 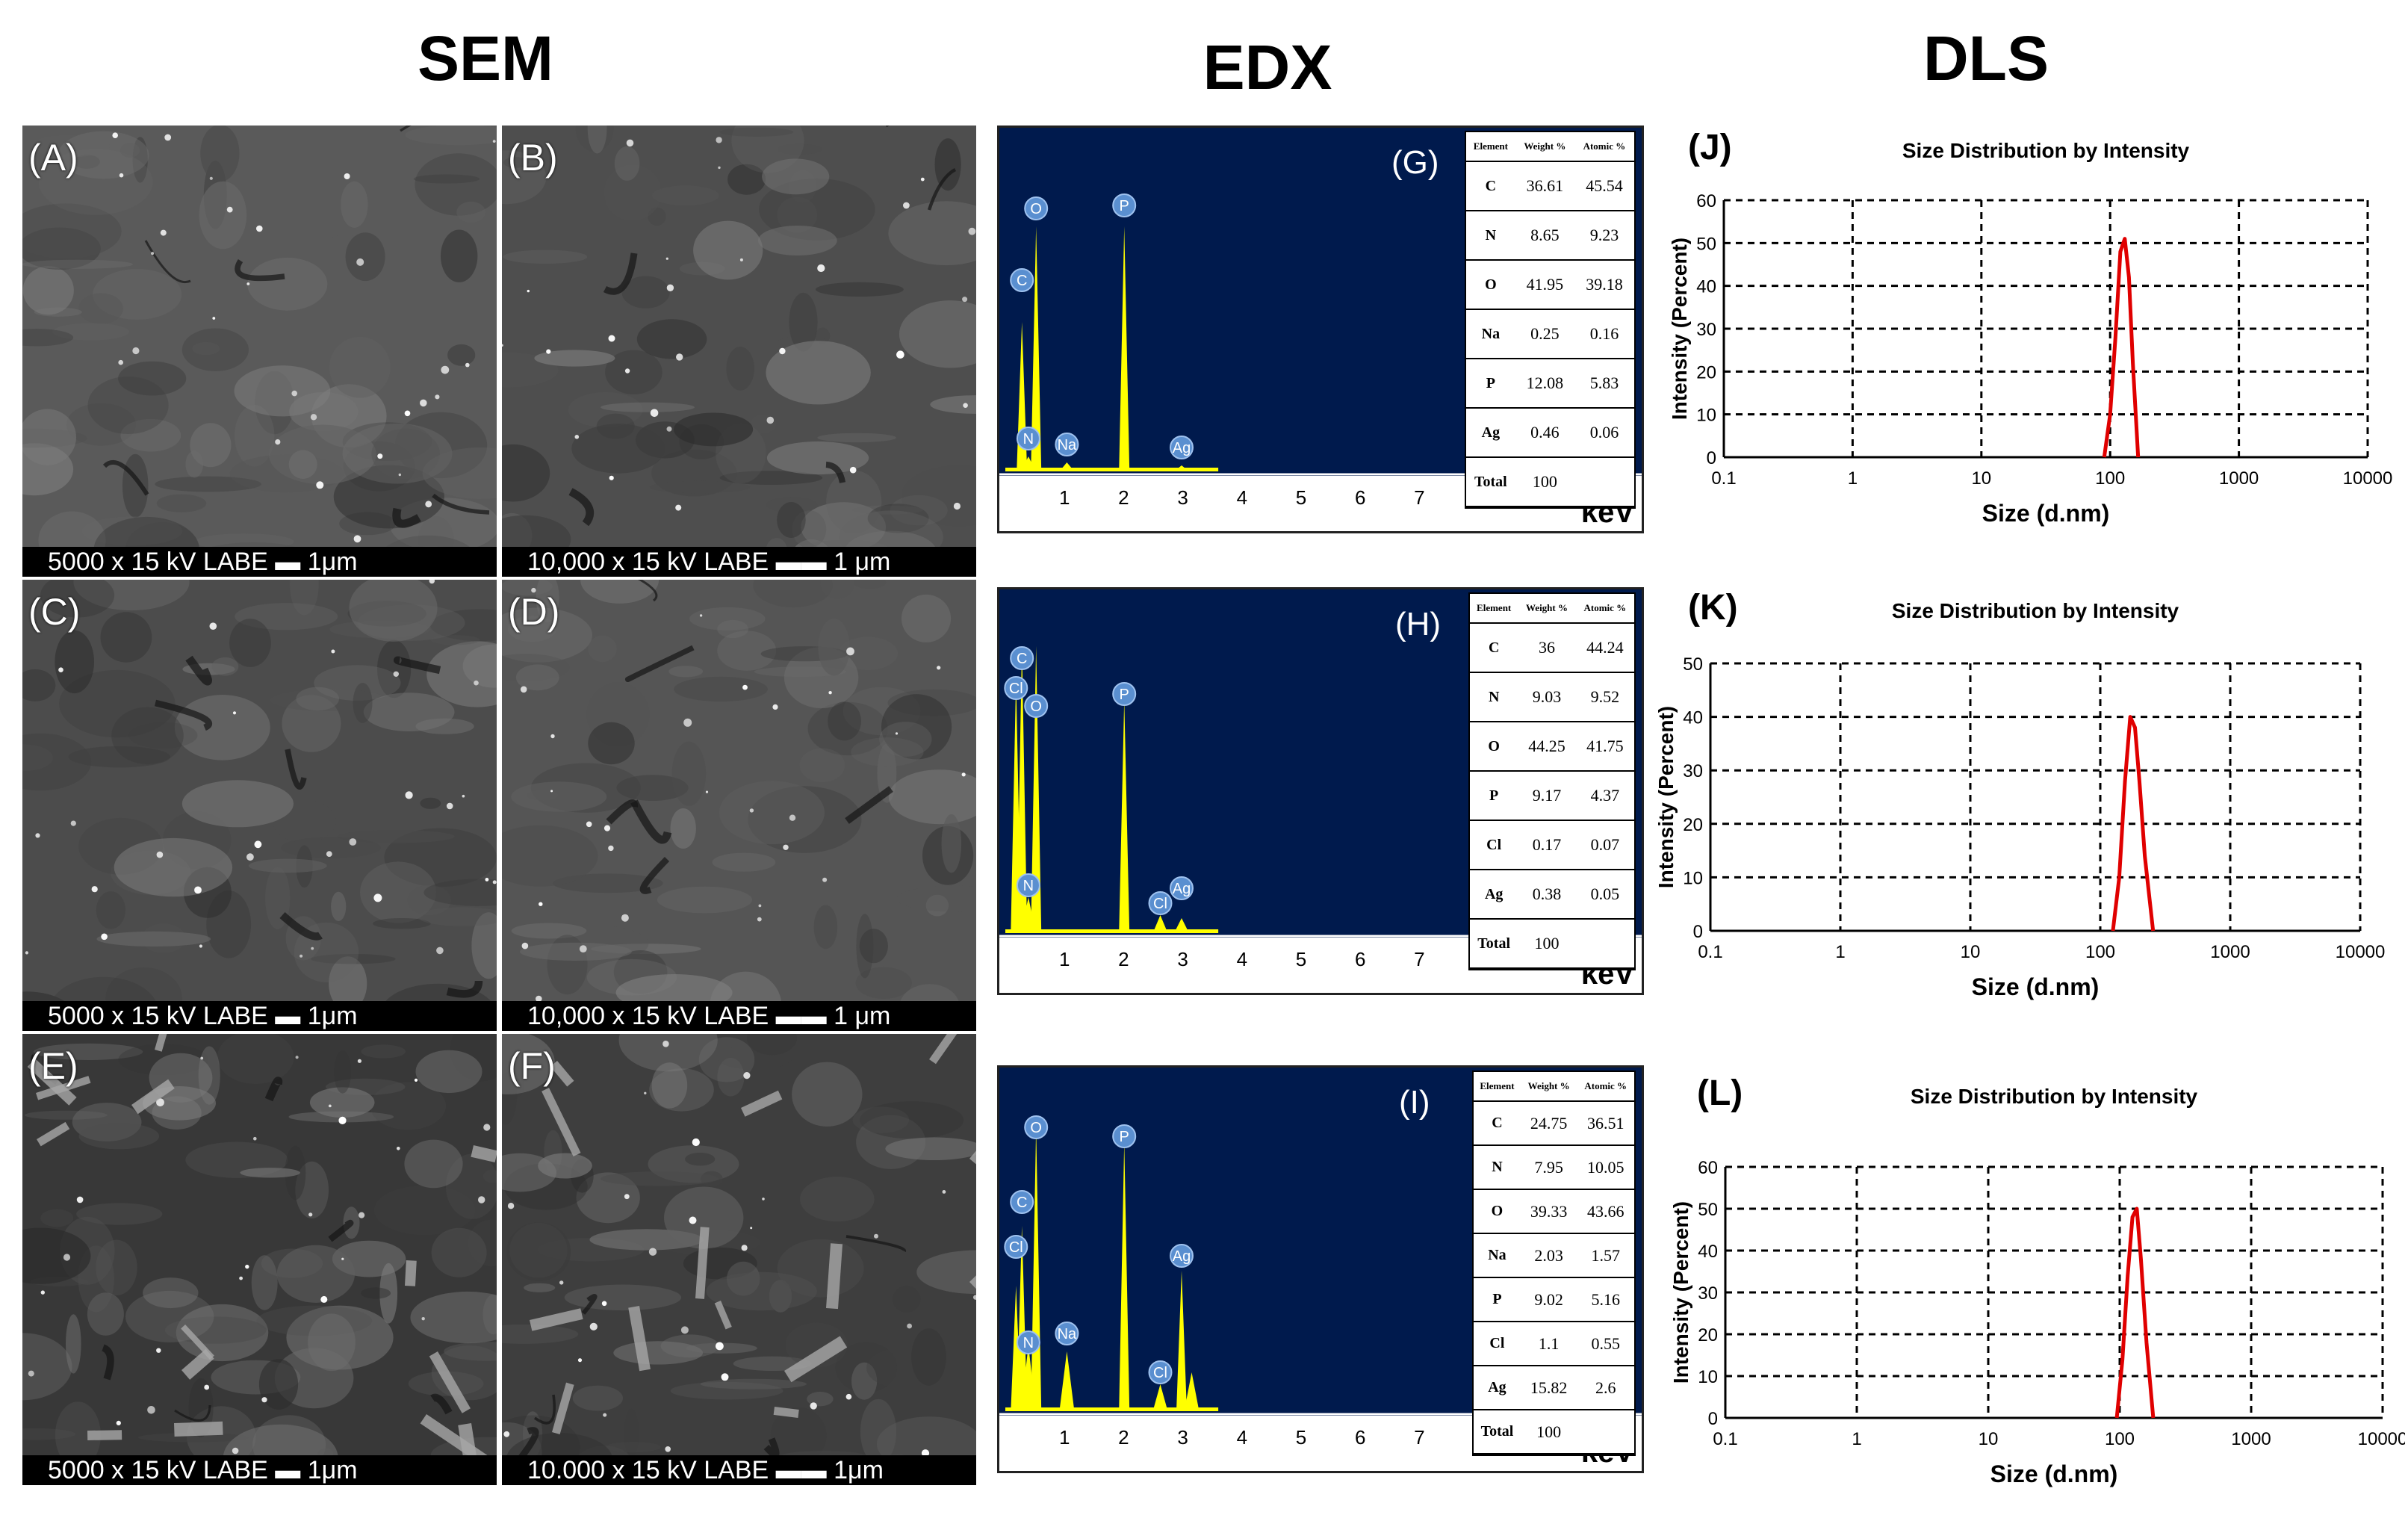 I want to click on y-tick-label: 40, so click(x=1693, y=718).